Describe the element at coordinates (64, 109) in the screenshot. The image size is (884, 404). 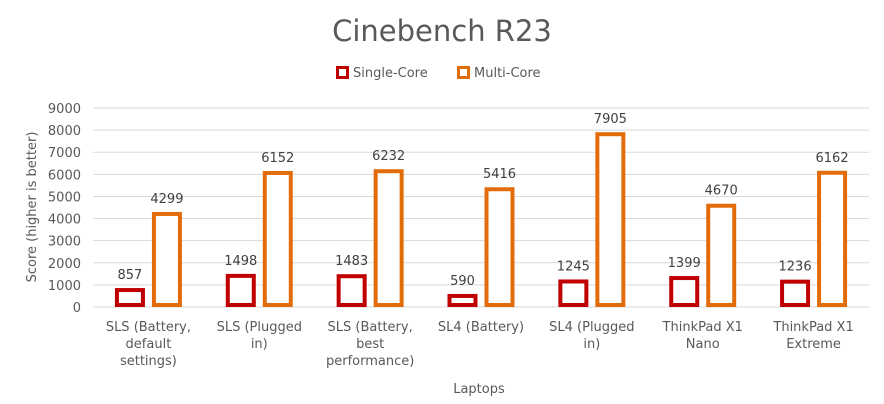
I see `y-tick-label: 9000` at that location.